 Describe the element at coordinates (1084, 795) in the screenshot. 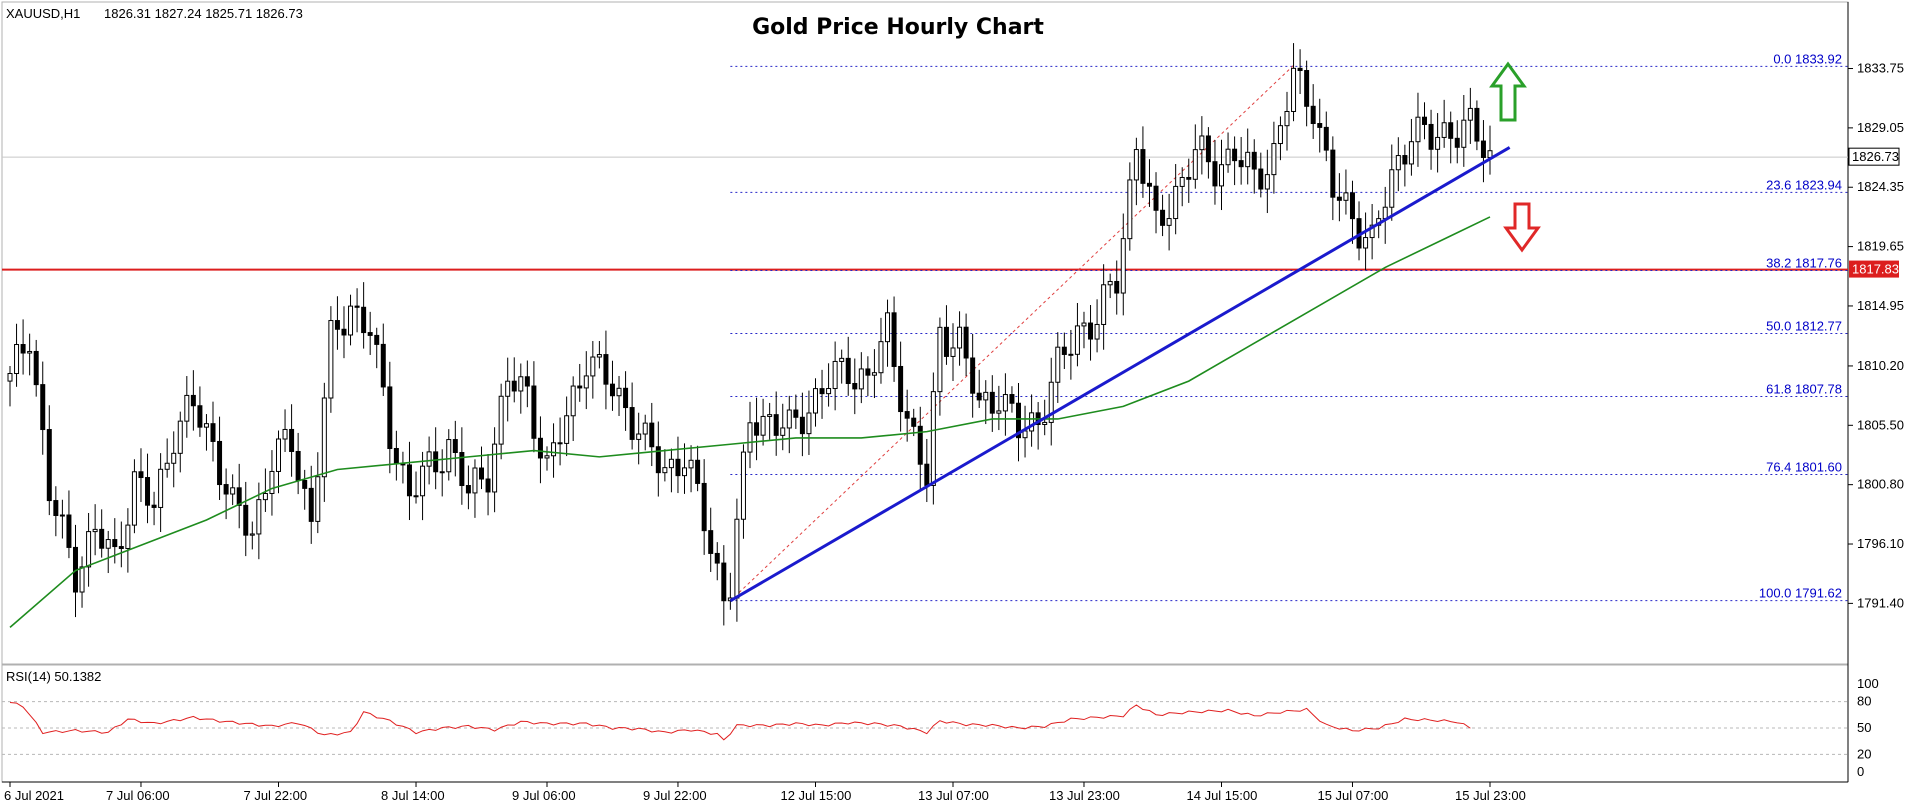

I see `time-tick-label: 13 Jul 23:00` at that location.